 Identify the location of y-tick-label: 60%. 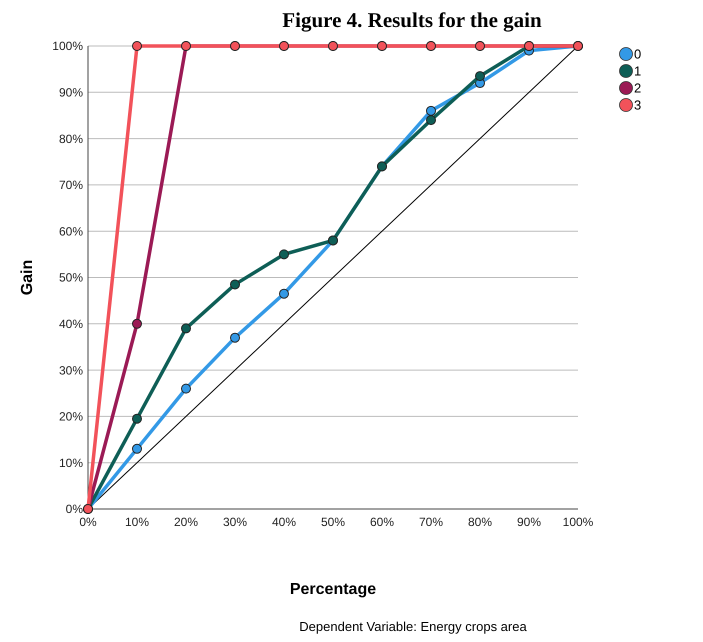
(71, 231).